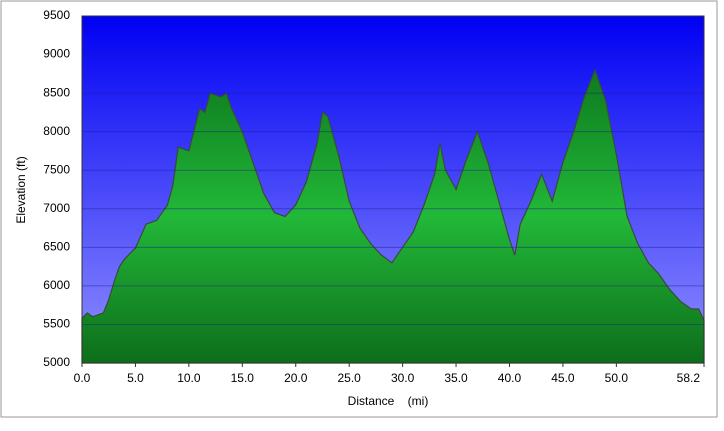 The height and width of the screenshot is (431, 724). I want to click on y-tick-label: 9500, so click(56, 15).